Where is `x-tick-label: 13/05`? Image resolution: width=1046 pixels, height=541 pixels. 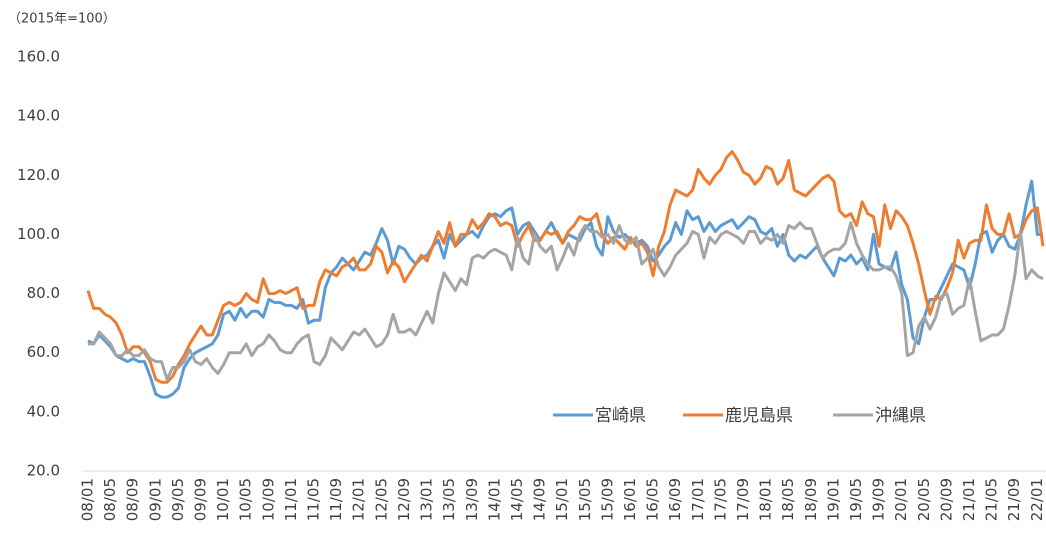
x-tick-label: 13/05 is located at coordinates (449, 499).